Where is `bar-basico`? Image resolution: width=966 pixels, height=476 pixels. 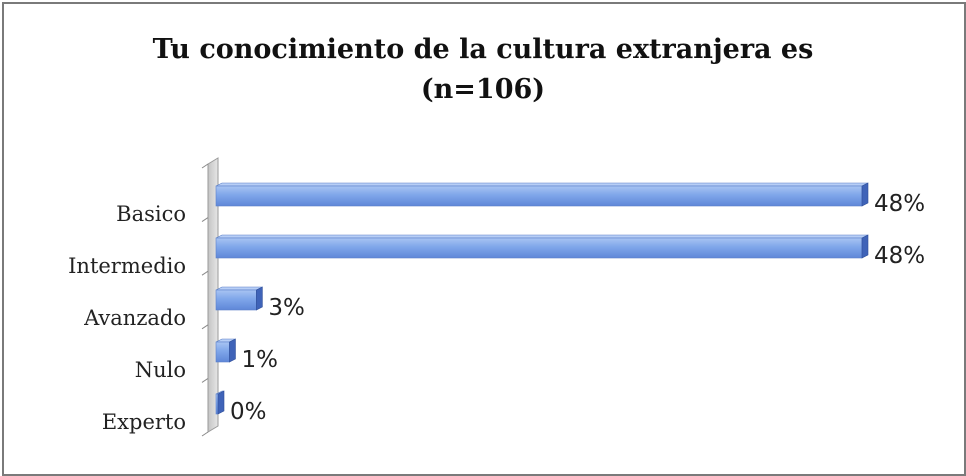 bar-basico is located at coordinates (542, 194).